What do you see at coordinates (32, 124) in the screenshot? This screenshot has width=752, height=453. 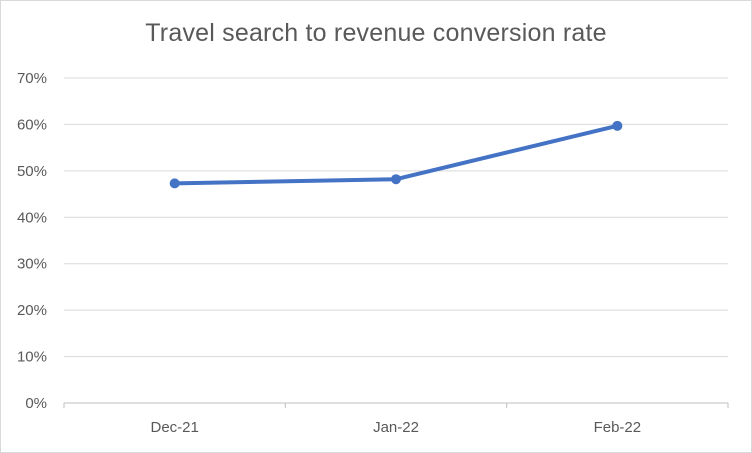 I see `y-tick-label: 60%` at bounding box center [32, 124].